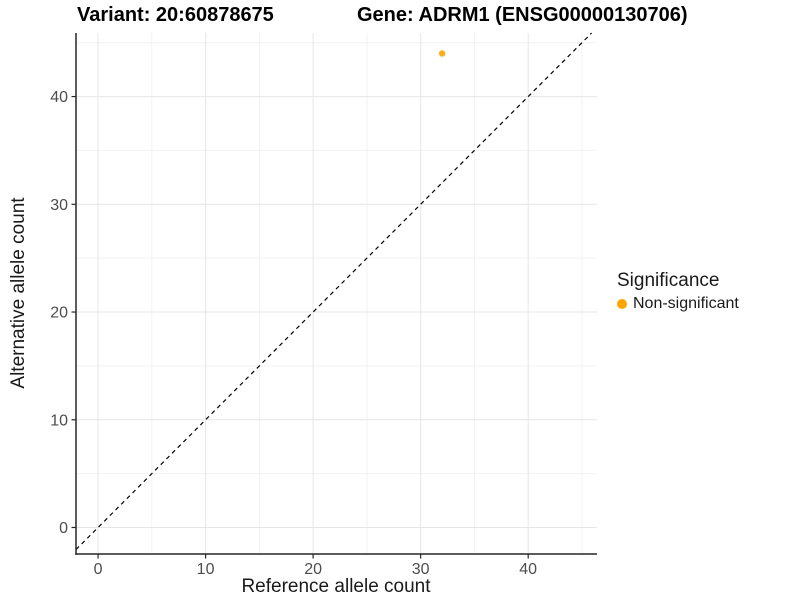 The height and width of the screenshot is (600, 800). Describe the element at coordinates (678, 291) in the screenshot. I see `legend: Significance Non-significant` at that location.